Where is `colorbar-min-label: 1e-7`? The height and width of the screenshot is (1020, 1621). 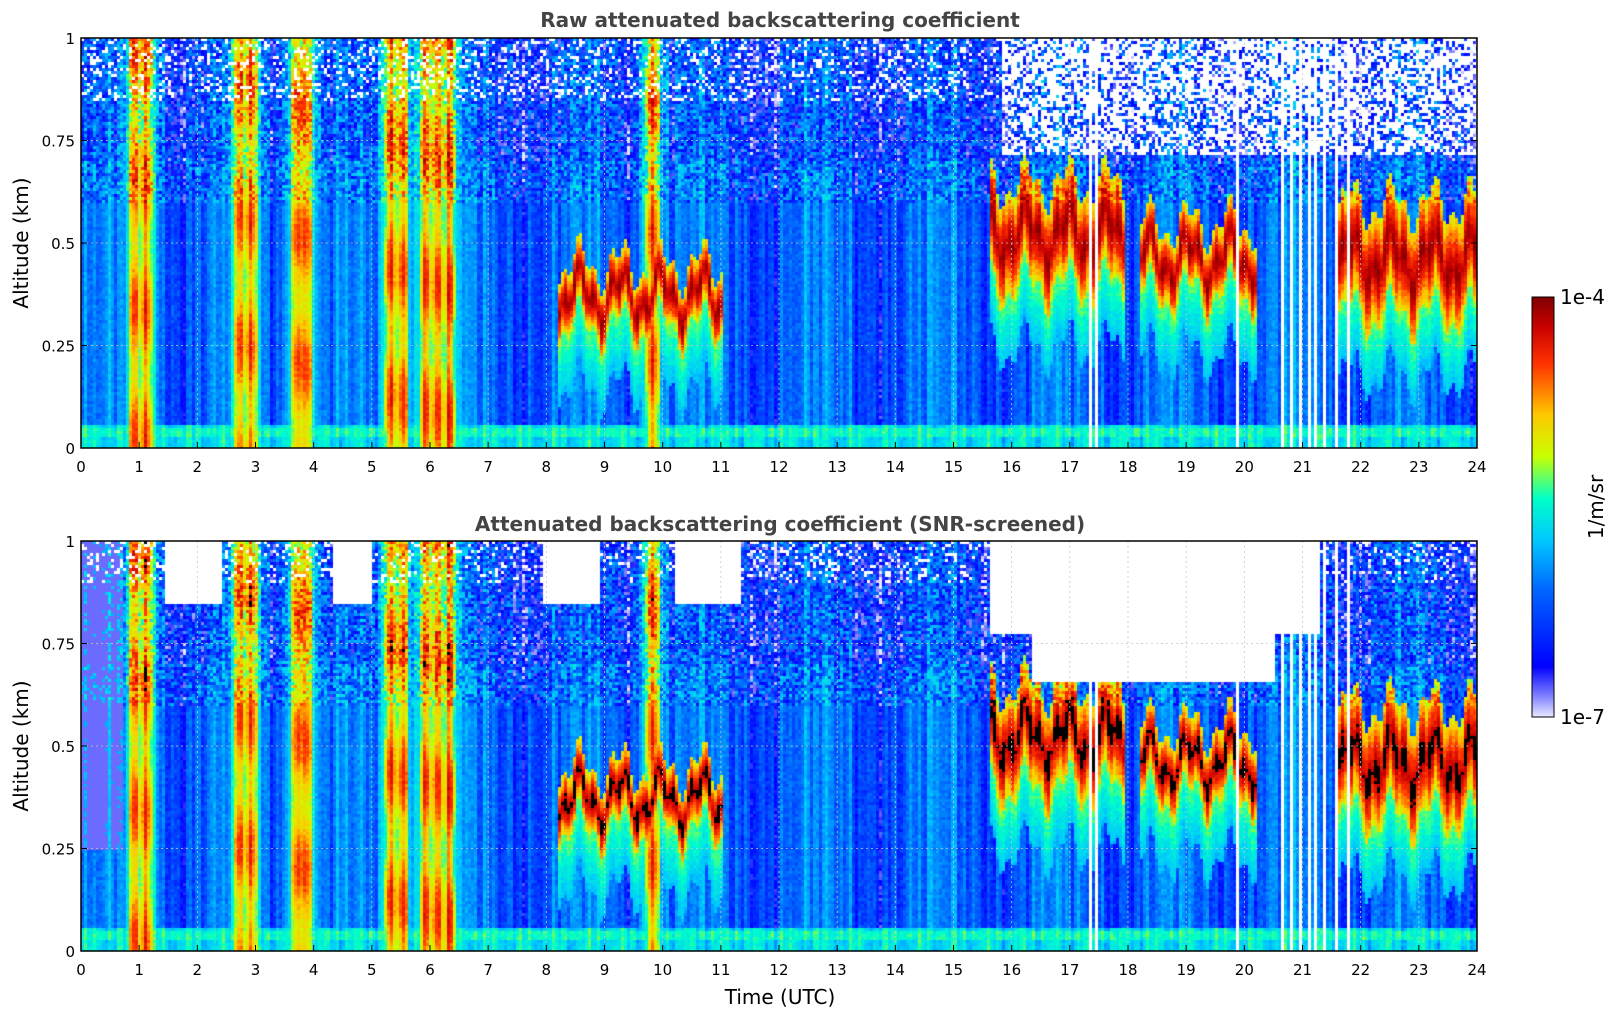
colorbar-min-label: 1e-7 is located at coordinates (1582, 717).